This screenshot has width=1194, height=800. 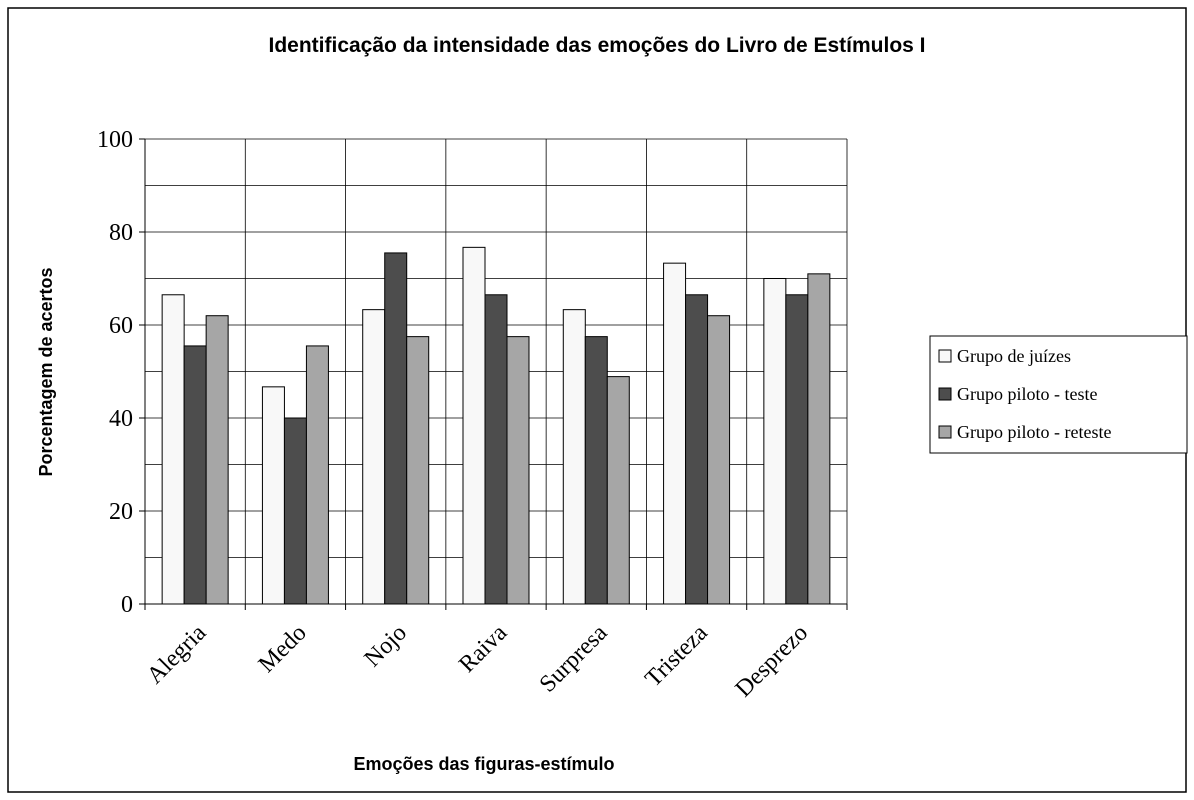 I want to click on legend-box, so click(x=1058, y=394).